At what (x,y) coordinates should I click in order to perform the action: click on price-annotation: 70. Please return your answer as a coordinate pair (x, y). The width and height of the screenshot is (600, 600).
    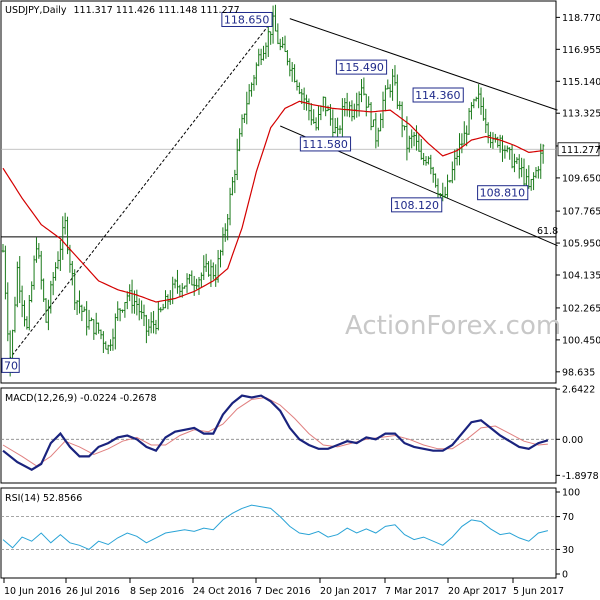
    Looking at the image, I should click on (10, 365).